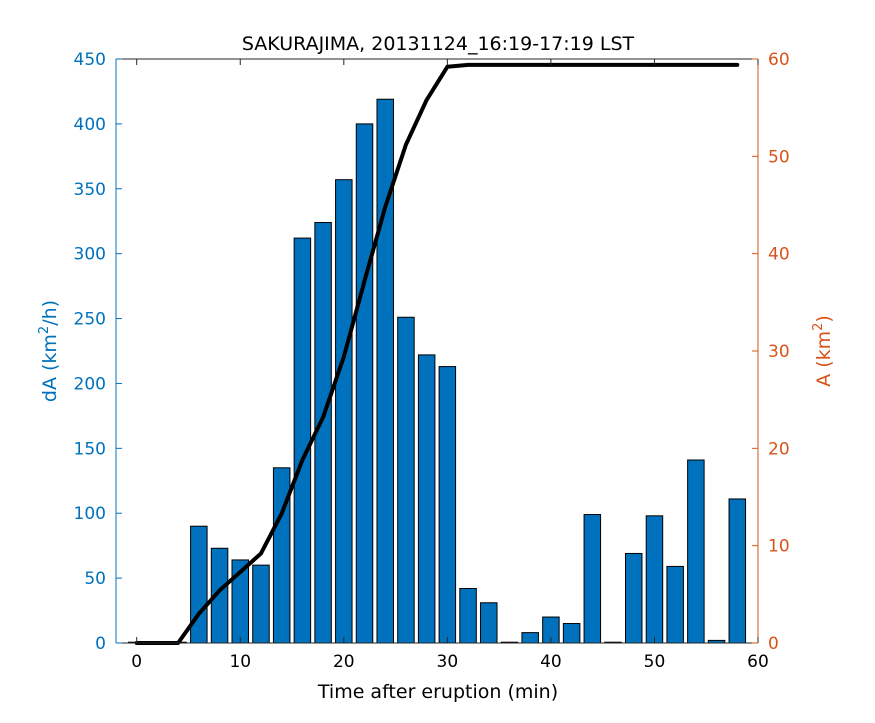 The image size is (875, 723). What do you see at coordinates (779, 352) in the screenshot?
I see `y-right-tick-label: 30` at bounding box center [779, 352].